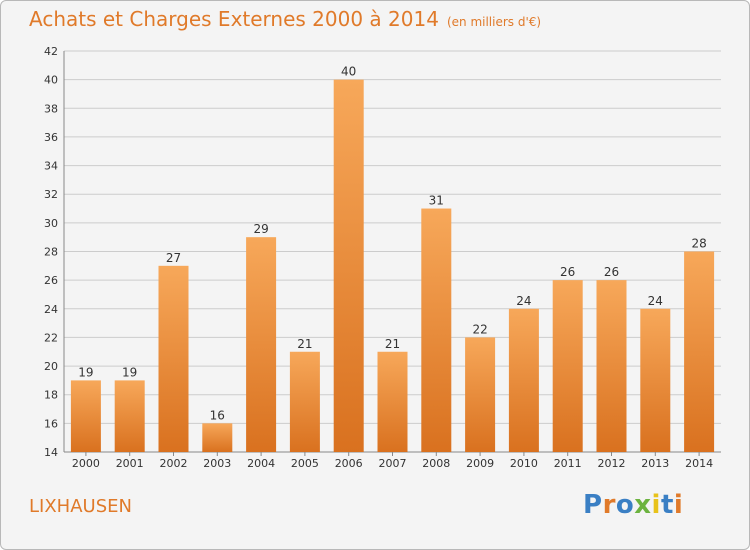 This screenshot has height=550, width=750. I want to click on x-tick-label: 2014, so click(699, 463).